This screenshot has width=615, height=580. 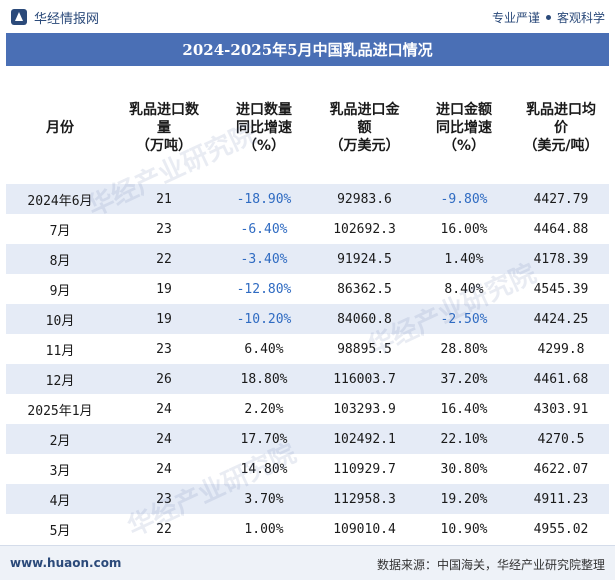 I want to click on table-cell: 102492.1, so click(x=364, y=439).